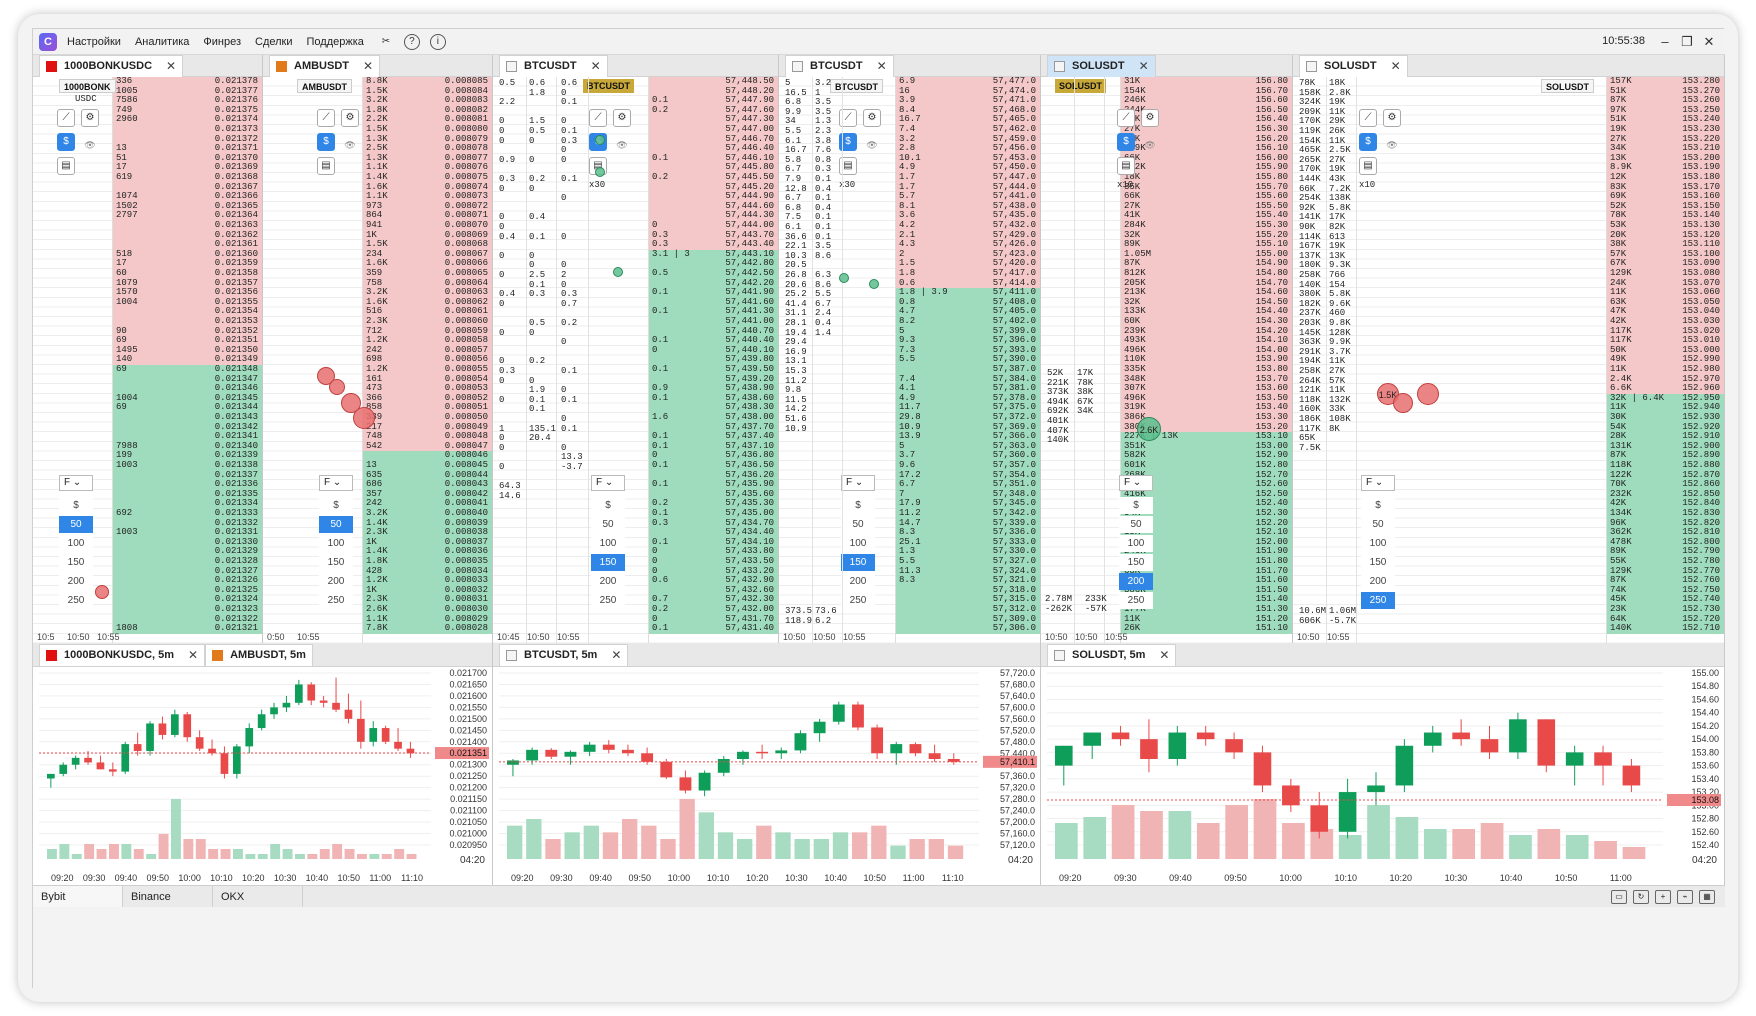 This screenshot has height=1016, width=1756. I want to click on ladder-row: 1.5K 0.008080, so click(427, 129).